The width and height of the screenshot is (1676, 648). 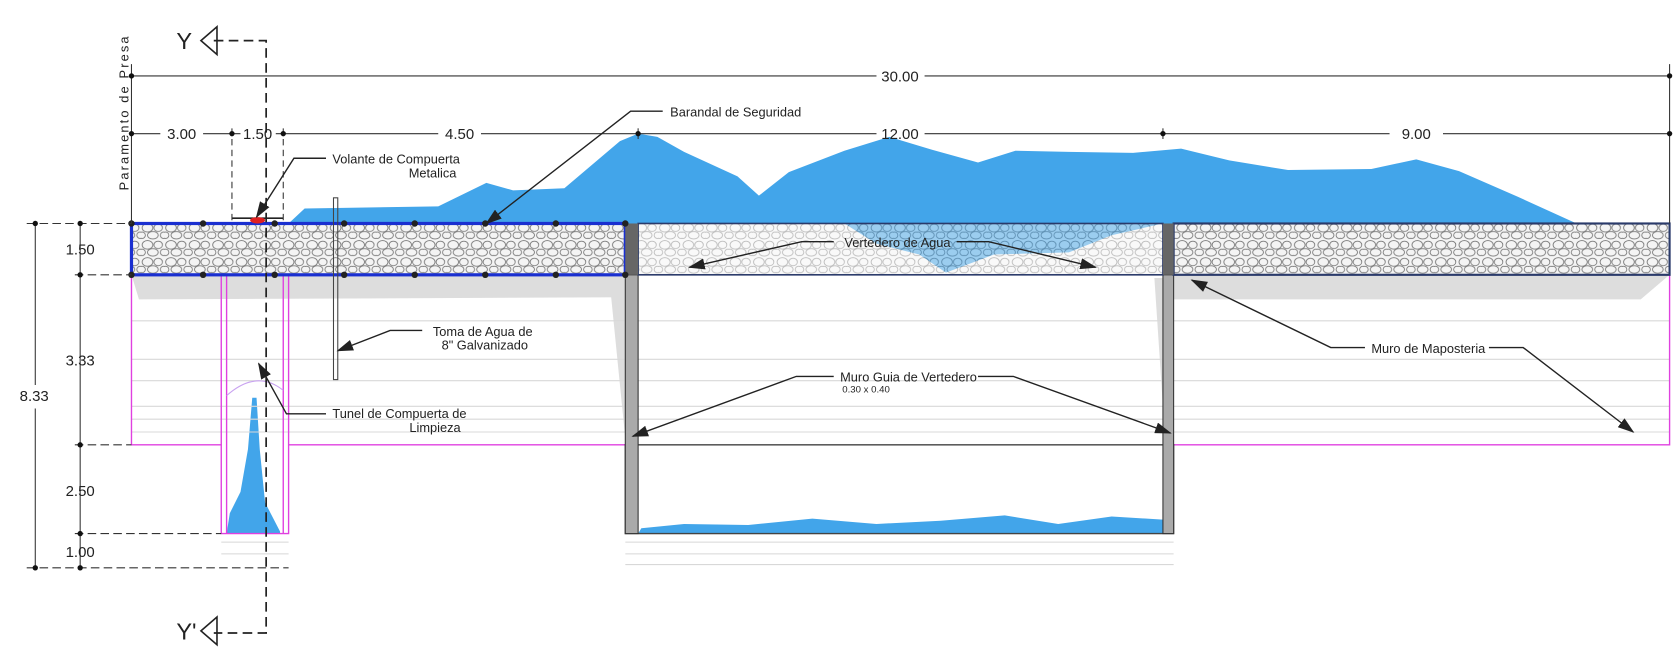 I want to click on callout: Muro de Maposteria, so click(x=1428, y=348).